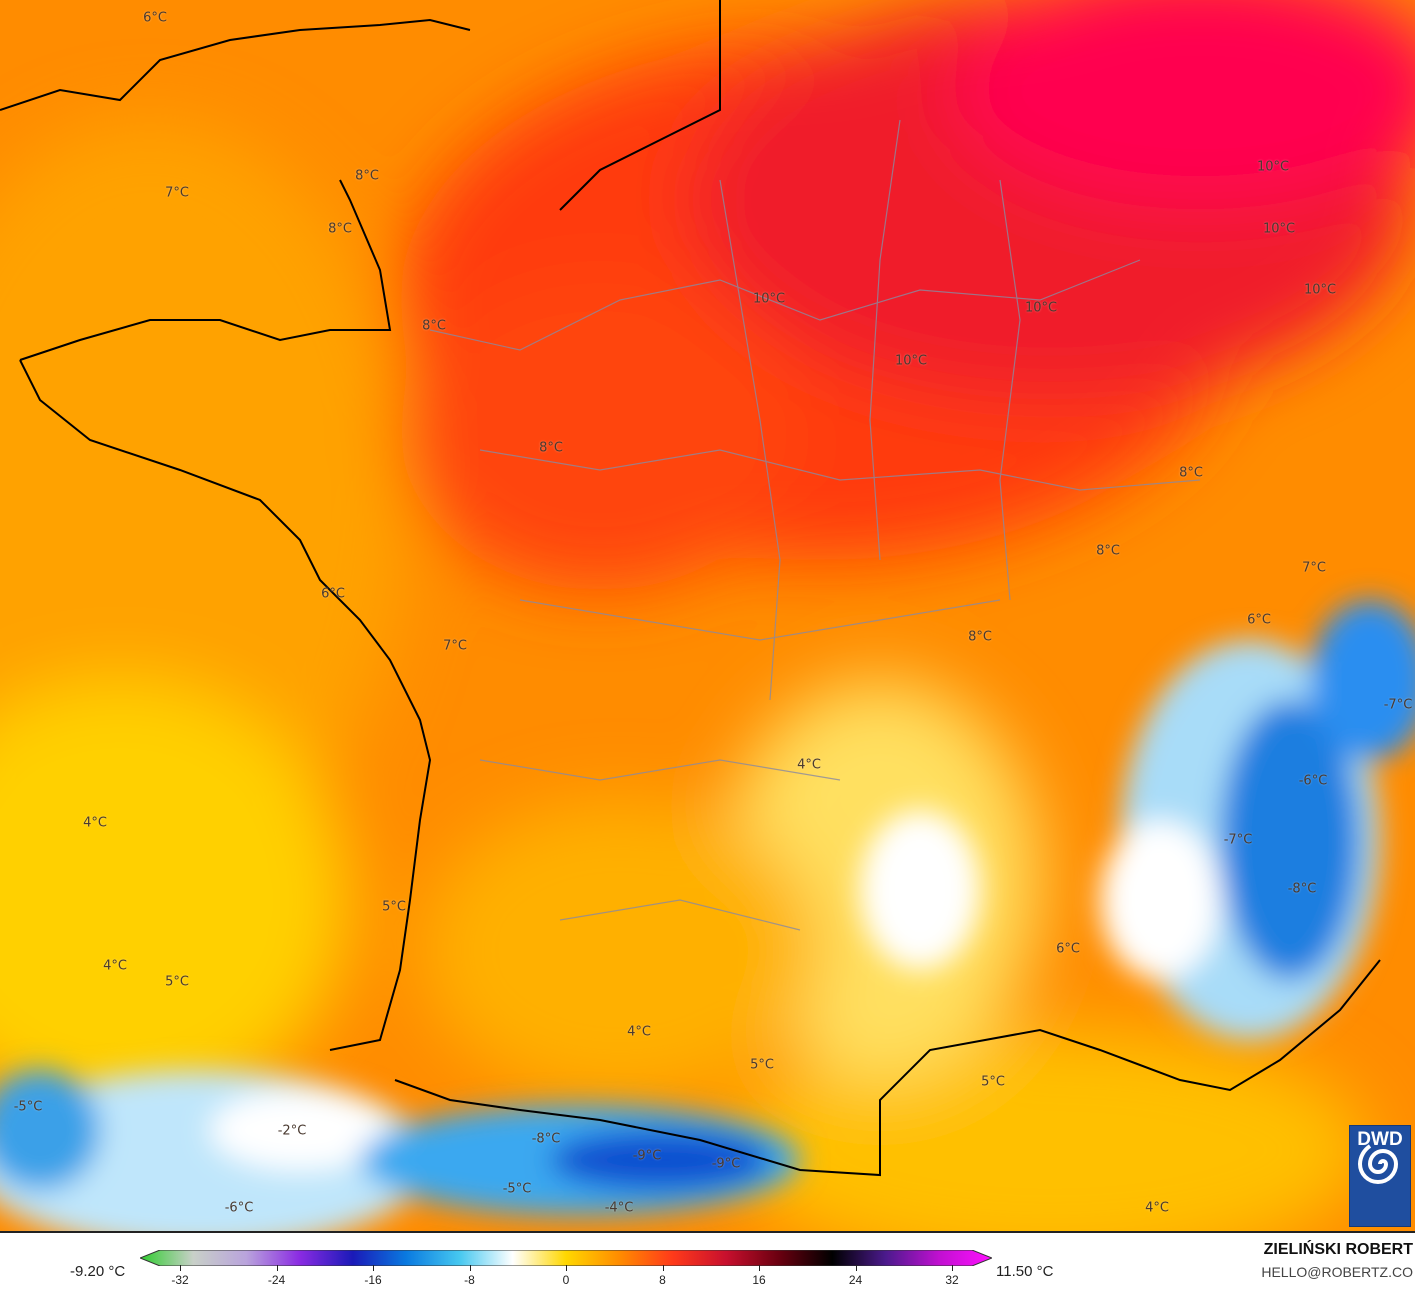  I want to click on colorbar, so click(566, 1258).